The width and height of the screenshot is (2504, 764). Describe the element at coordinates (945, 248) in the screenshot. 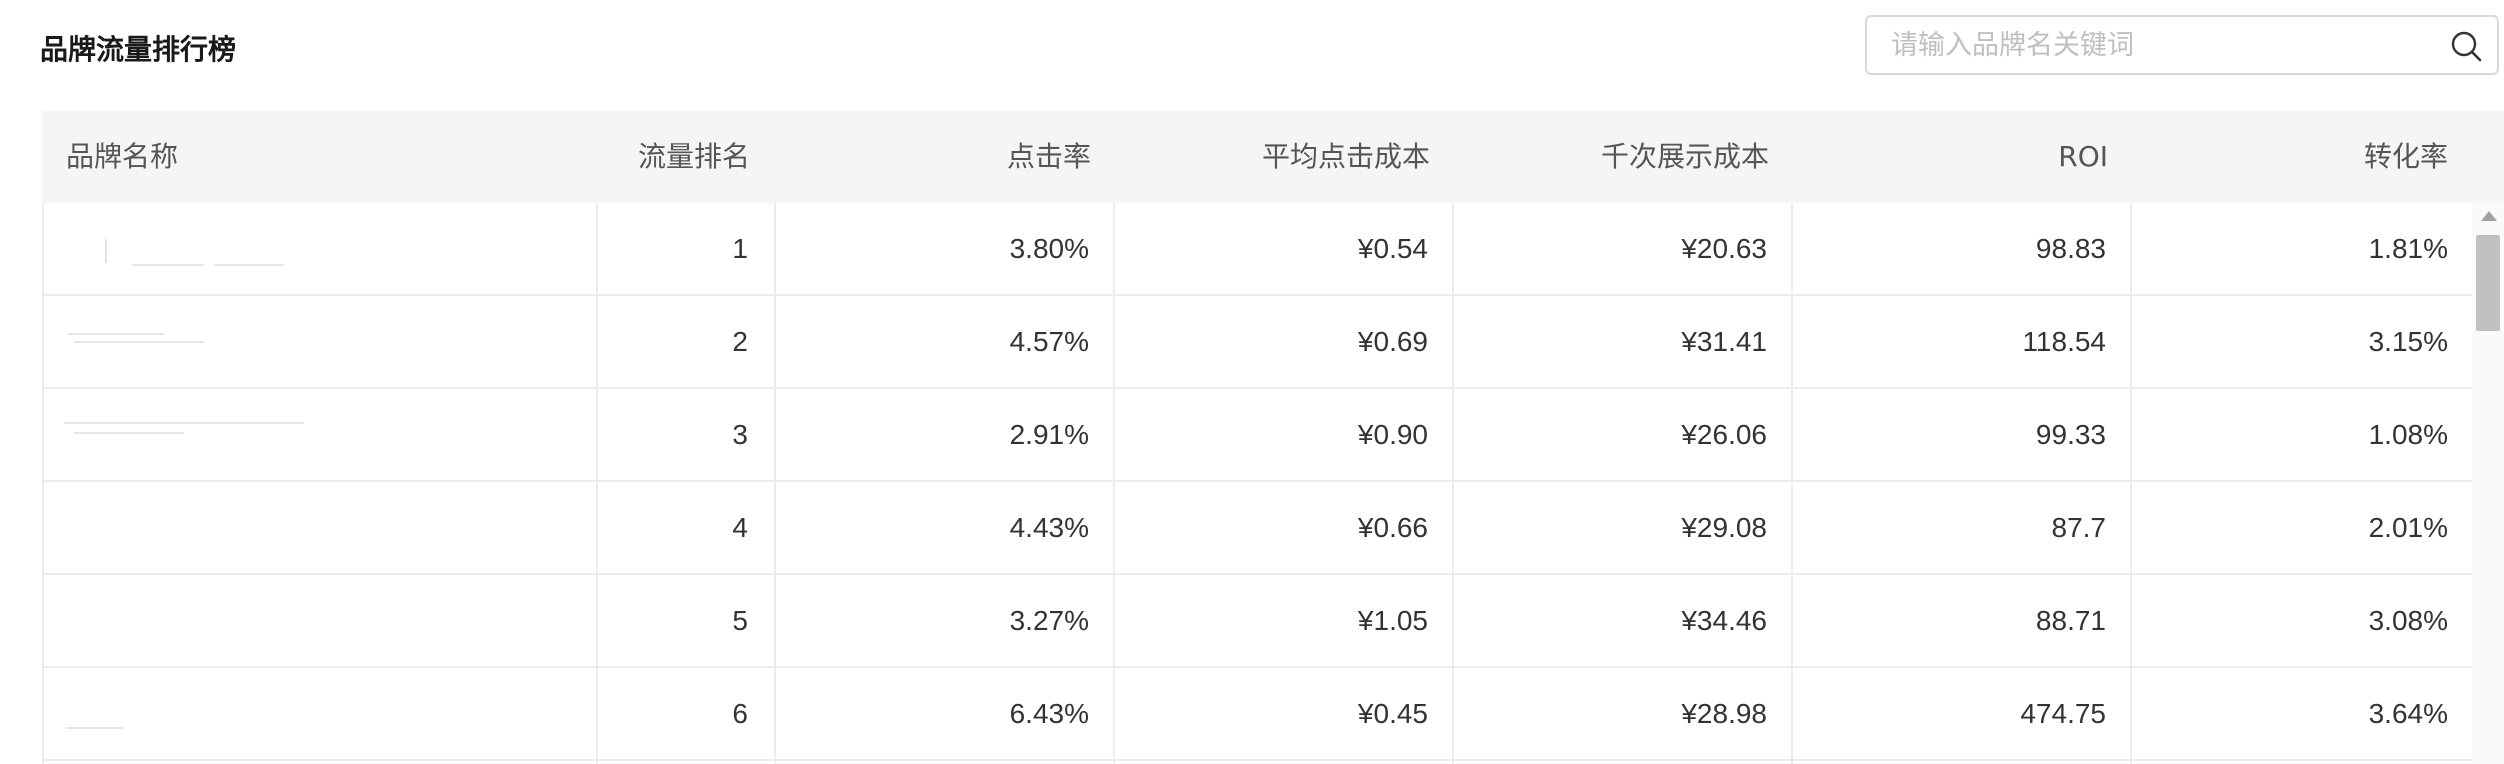

I see `cell-ctr: 3.80%` at that location.